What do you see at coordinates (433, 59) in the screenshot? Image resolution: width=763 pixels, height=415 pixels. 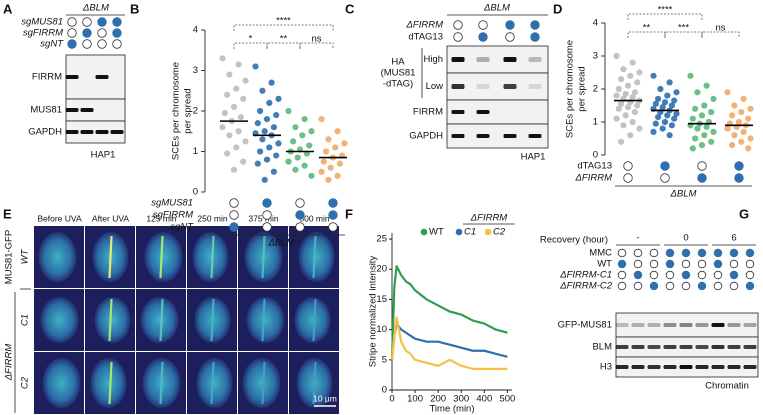 I see `blot-label: High` at bounding box center [433, 59].